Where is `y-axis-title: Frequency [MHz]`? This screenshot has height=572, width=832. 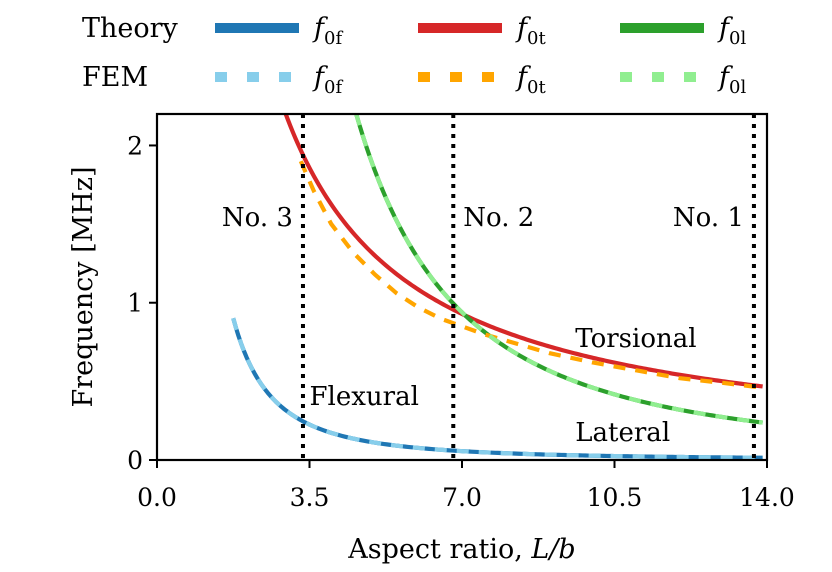
y-axis-title: Frequency [MHz] is located at coordinates (83, 286).